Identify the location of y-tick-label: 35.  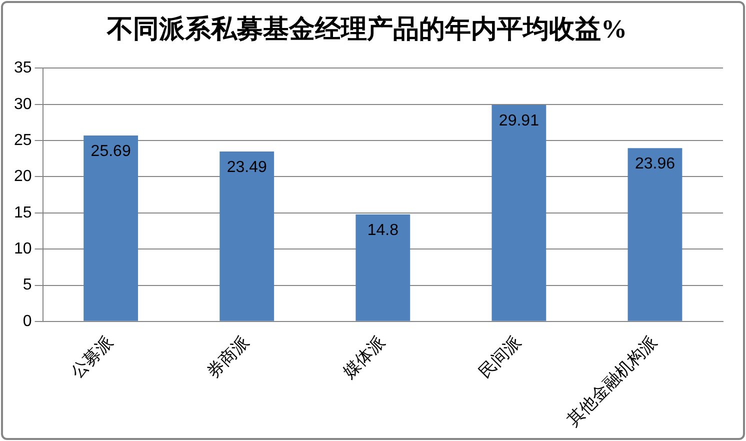
(23, 68).